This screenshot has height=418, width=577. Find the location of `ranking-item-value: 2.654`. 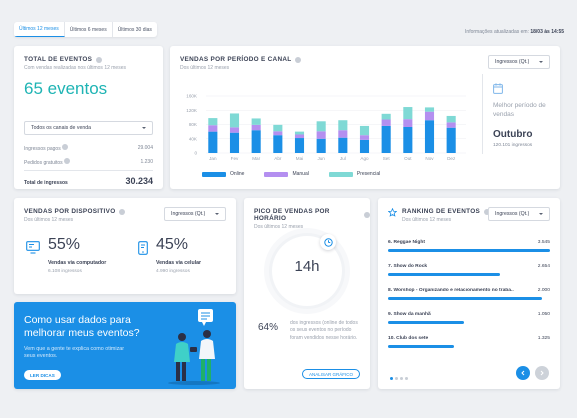

ranking-item-value: 2.654 is located at coordinates (543, 266).